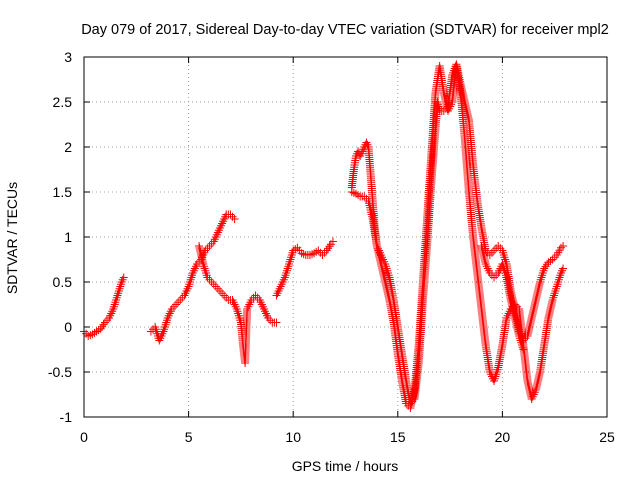  What do you see at coordinates (63, 102) in the screenshot?
I see `y-tick-label: 2.5` at bounding box center [63, 102].